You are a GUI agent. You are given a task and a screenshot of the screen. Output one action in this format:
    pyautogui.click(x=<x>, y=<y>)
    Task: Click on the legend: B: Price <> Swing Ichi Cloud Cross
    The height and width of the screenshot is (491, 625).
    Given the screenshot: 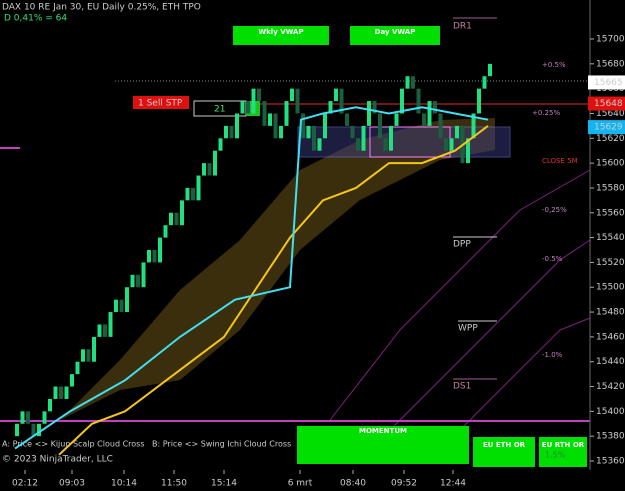 What is the action you would take?
    pyautogui.click(x=221, y=444)
    